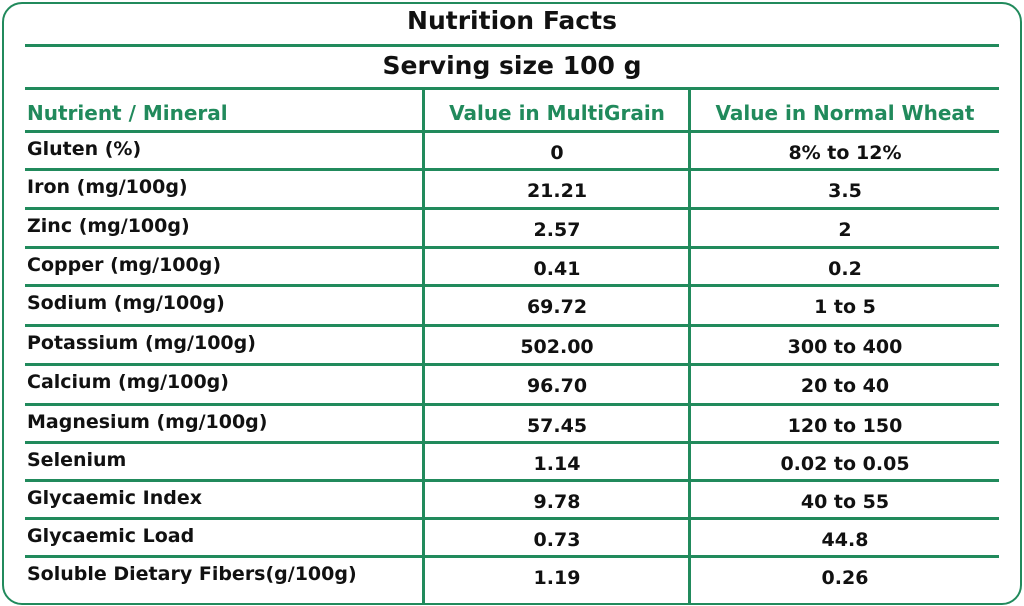  Describe the element at coordinates (124, 265) in the screenshot. I see `nutrient-name: Copper (mg/100g)` at that location.